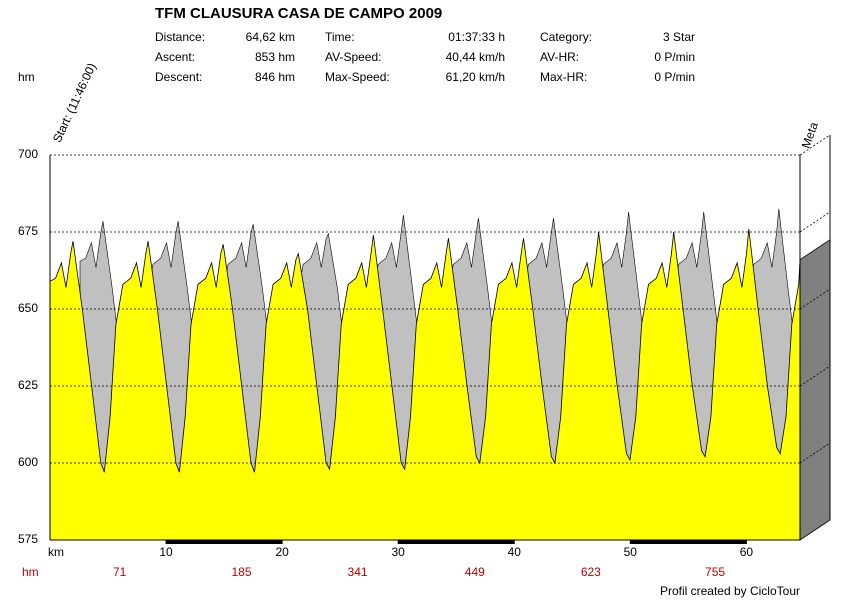 This screenshot has height=600, width=850. Describe the element at coordinates (241, 572) in the screenshot. I see `ascent-marker: 185` at that location.